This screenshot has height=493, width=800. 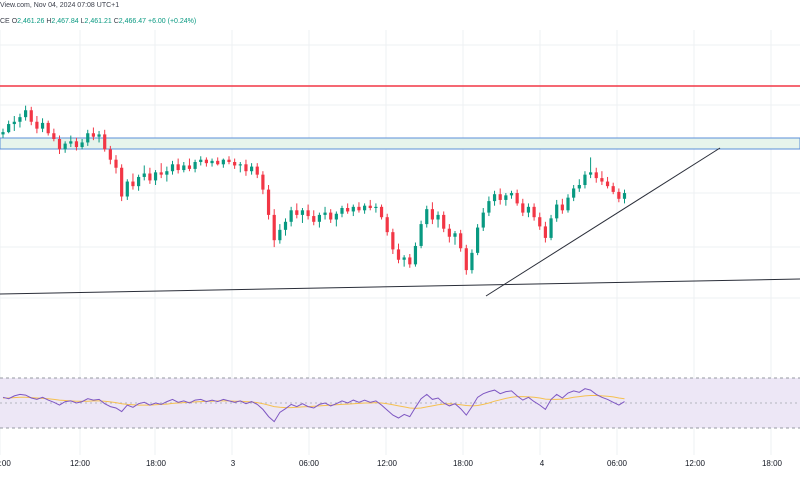 What do you see at coordinates (65, 21) in the screenshot?
I see `high-value: 2,467.84` at bounding box center [65, 21].